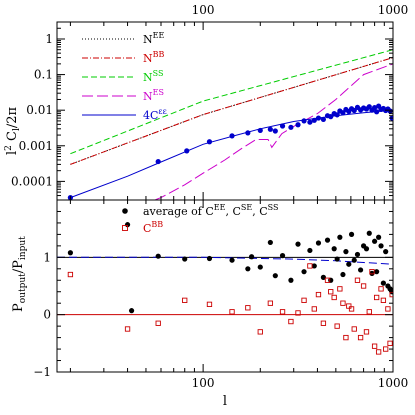 This screenshot has width=415, height=415. I want to click on legend-label: 4Cεε, so click(155, 114).